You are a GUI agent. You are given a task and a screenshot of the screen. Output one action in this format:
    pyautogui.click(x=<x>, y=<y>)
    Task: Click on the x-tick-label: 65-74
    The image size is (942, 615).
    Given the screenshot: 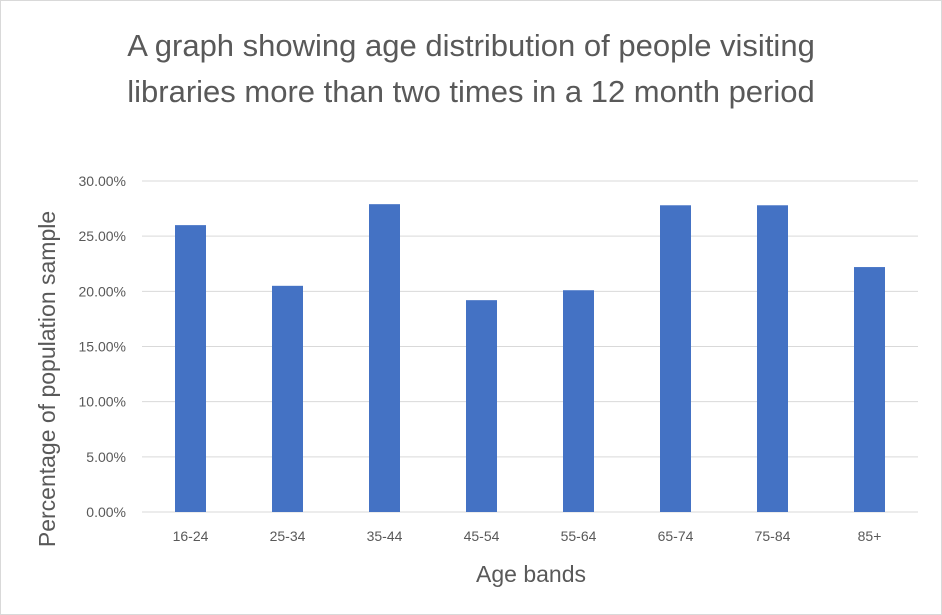 What is the action you would take?
    pyautogui.click(x=676, y=536)
    